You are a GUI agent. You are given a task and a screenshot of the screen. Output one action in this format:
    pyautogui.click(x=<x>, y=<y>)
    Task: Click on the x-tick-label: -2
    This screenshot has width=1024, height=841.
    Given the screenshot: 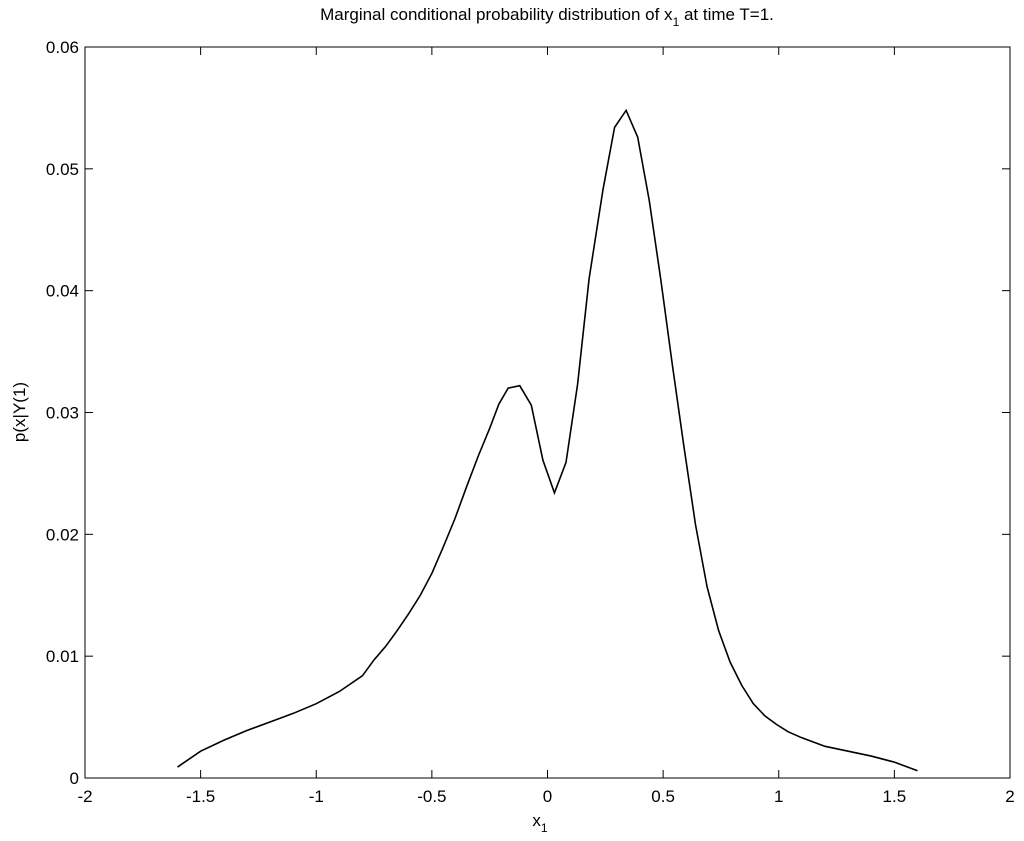 What is the action you would take?
    pyautogui.click(x=84, y=796)
    